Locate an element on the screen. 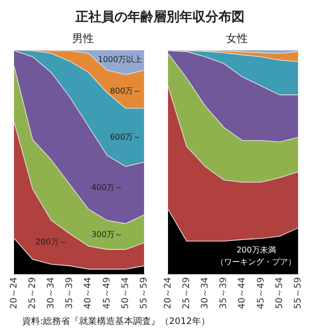 The width and height of the screenshot is (320, 335). series-label: 600万～ is located at coordinates (126, 137).